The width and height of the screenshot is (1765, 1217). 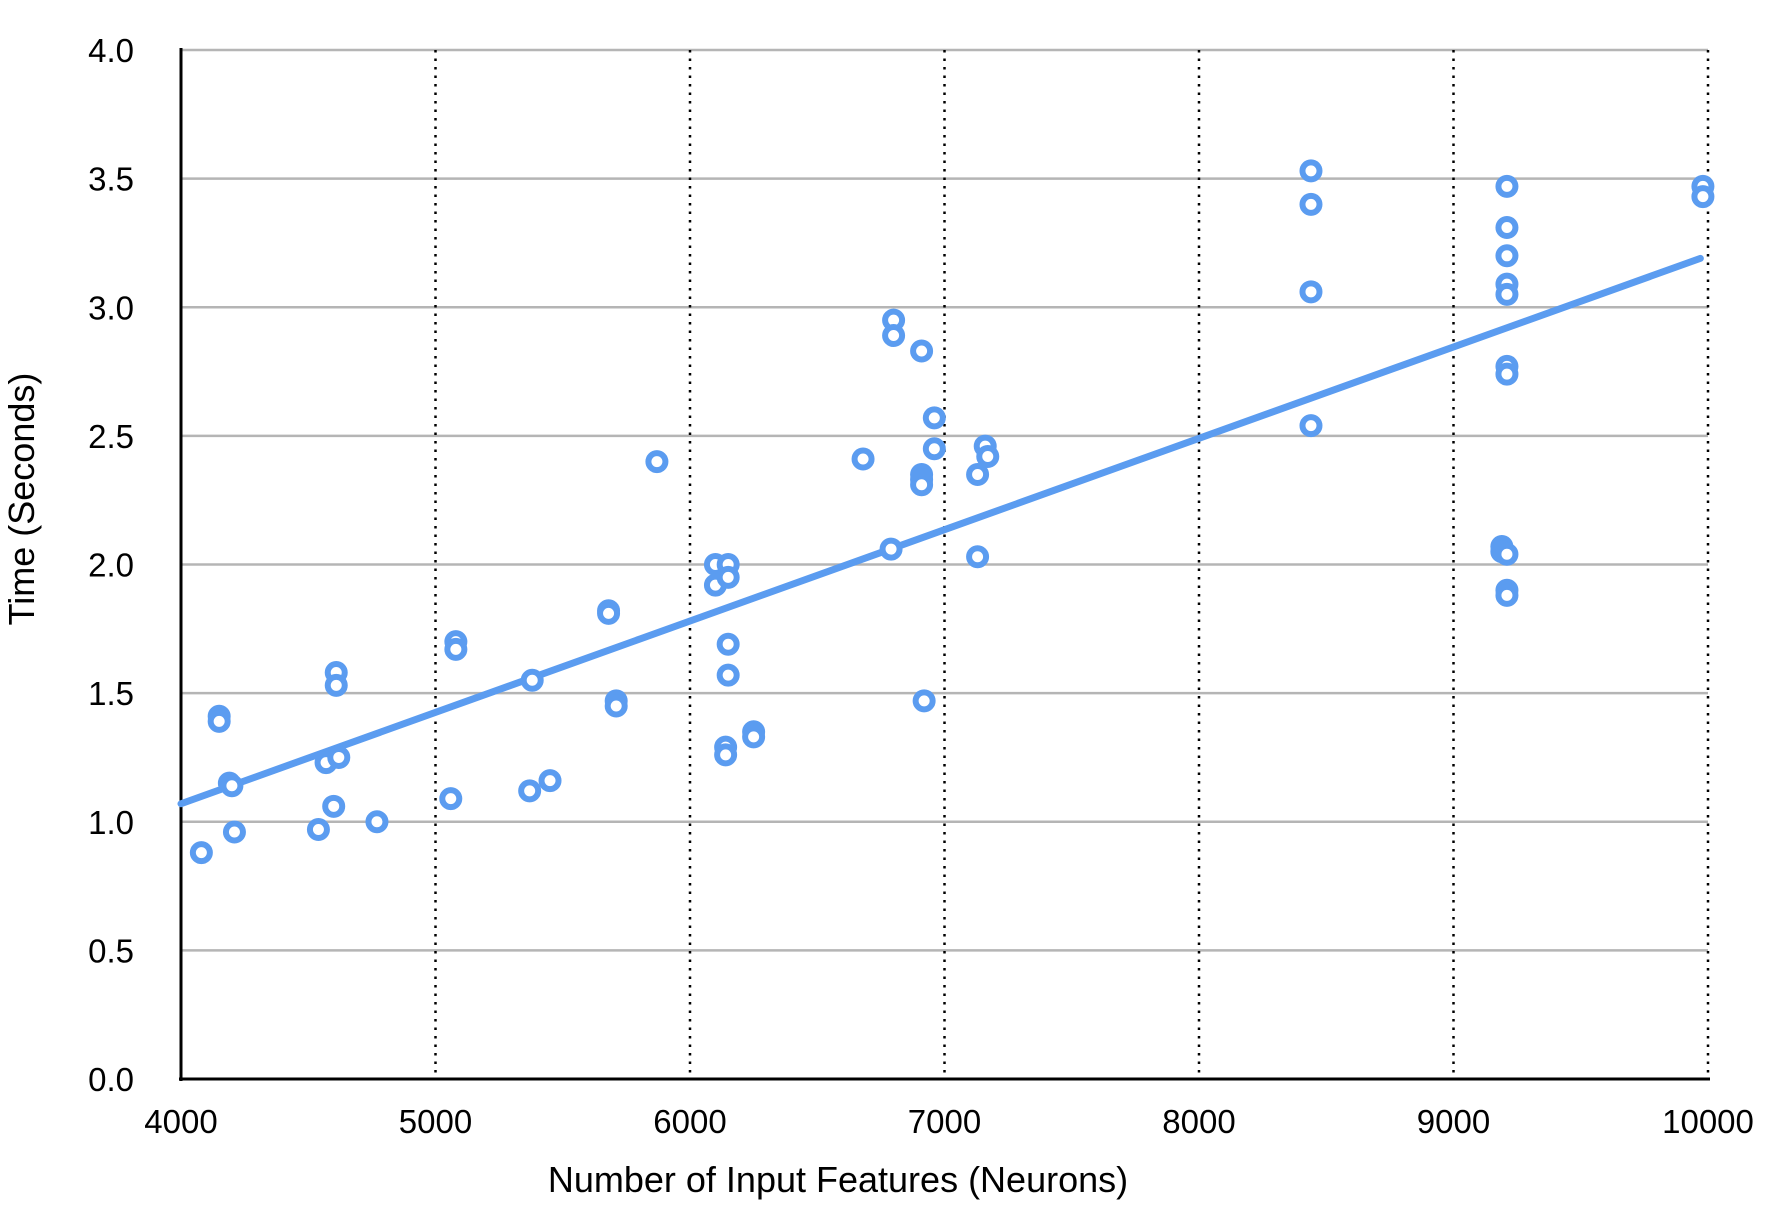 What do you see at coordinates (111, 436) in the screenshot?
I see `y-tick-label: 2.5` at bounding box center [111, 436].